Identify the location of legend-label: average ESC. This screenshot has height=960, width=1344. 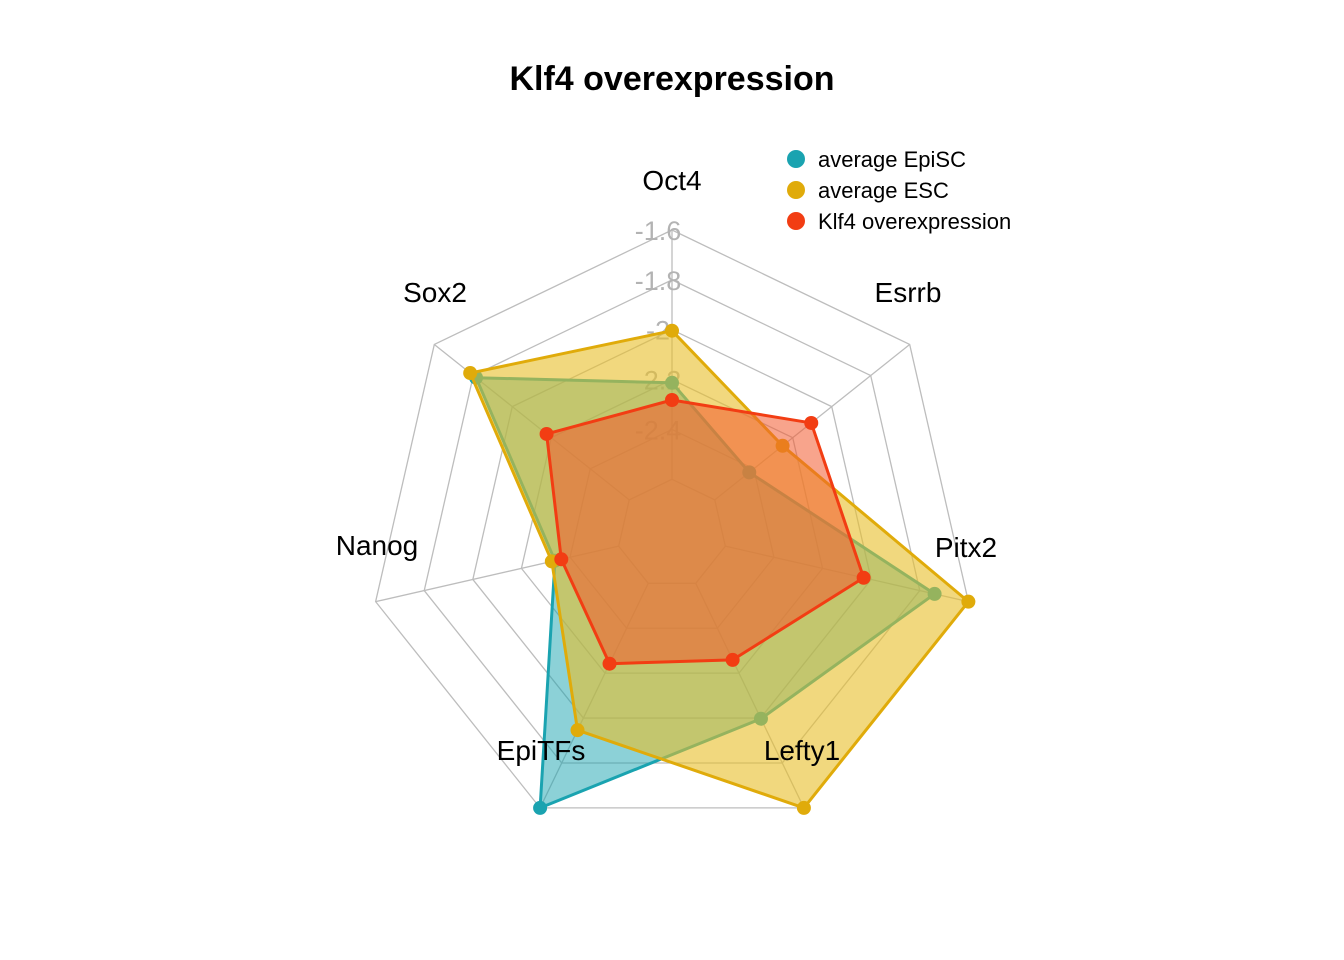
(883, 190).